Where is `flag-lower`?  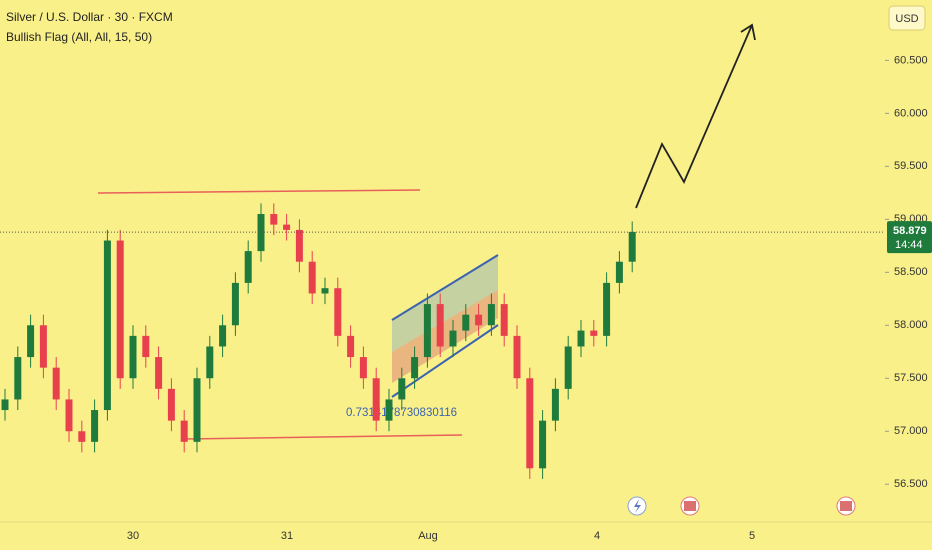
flag-lower is located at coordinates (445, 336).